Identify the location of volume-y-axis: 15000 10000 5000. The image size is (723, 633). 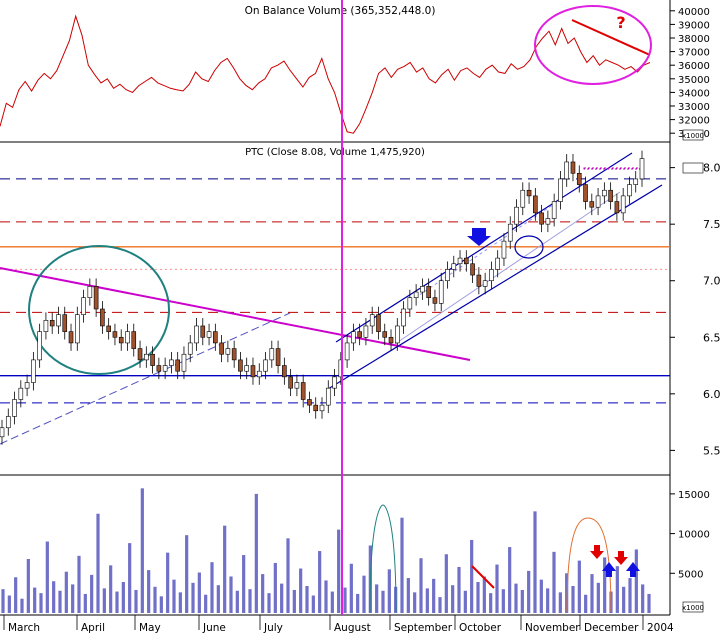
(690, 535).